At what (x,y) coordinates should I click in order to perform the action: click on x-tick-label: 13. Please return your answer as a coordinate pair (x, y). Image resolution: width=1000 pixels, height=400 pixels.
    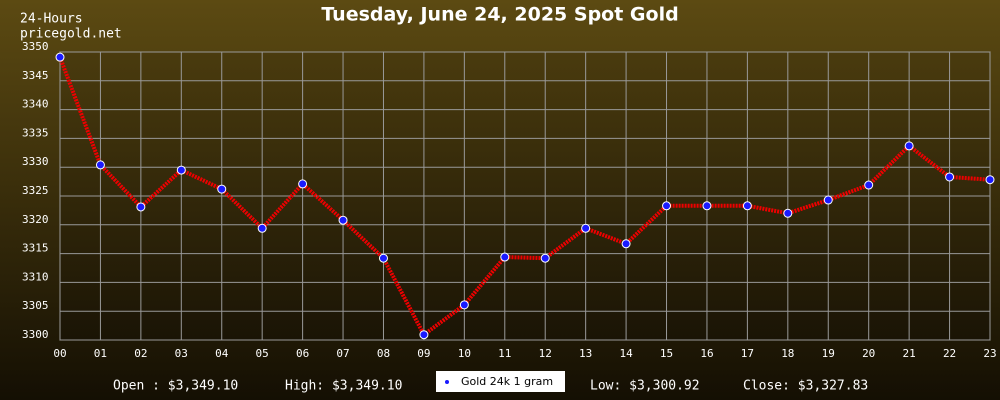
    Looking at the image, I should click on (585, 353).